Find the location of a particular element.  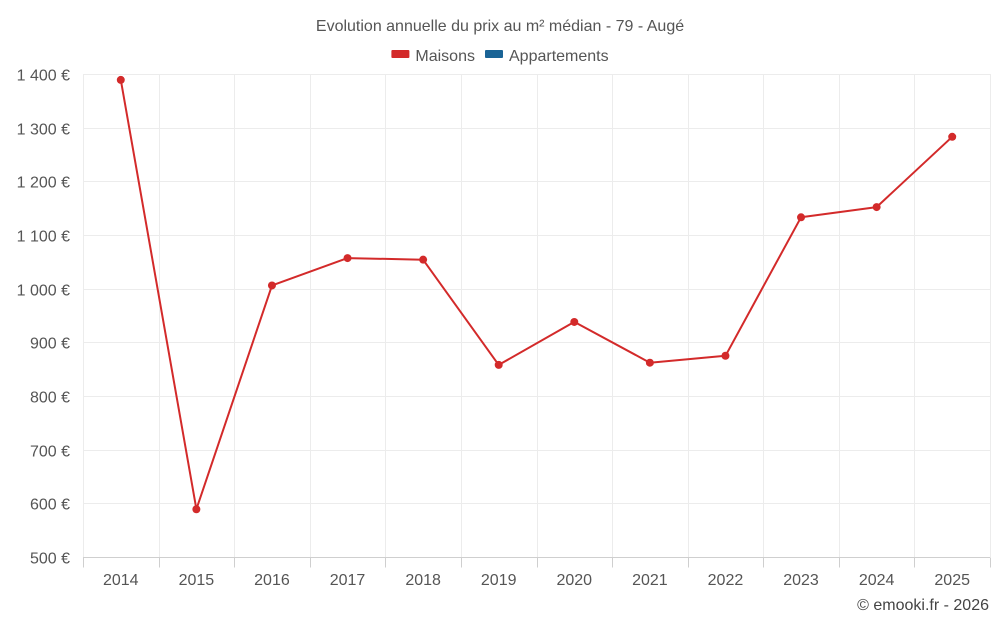

y-tick-label: 1 200 € is located at coordinates (43, 183).